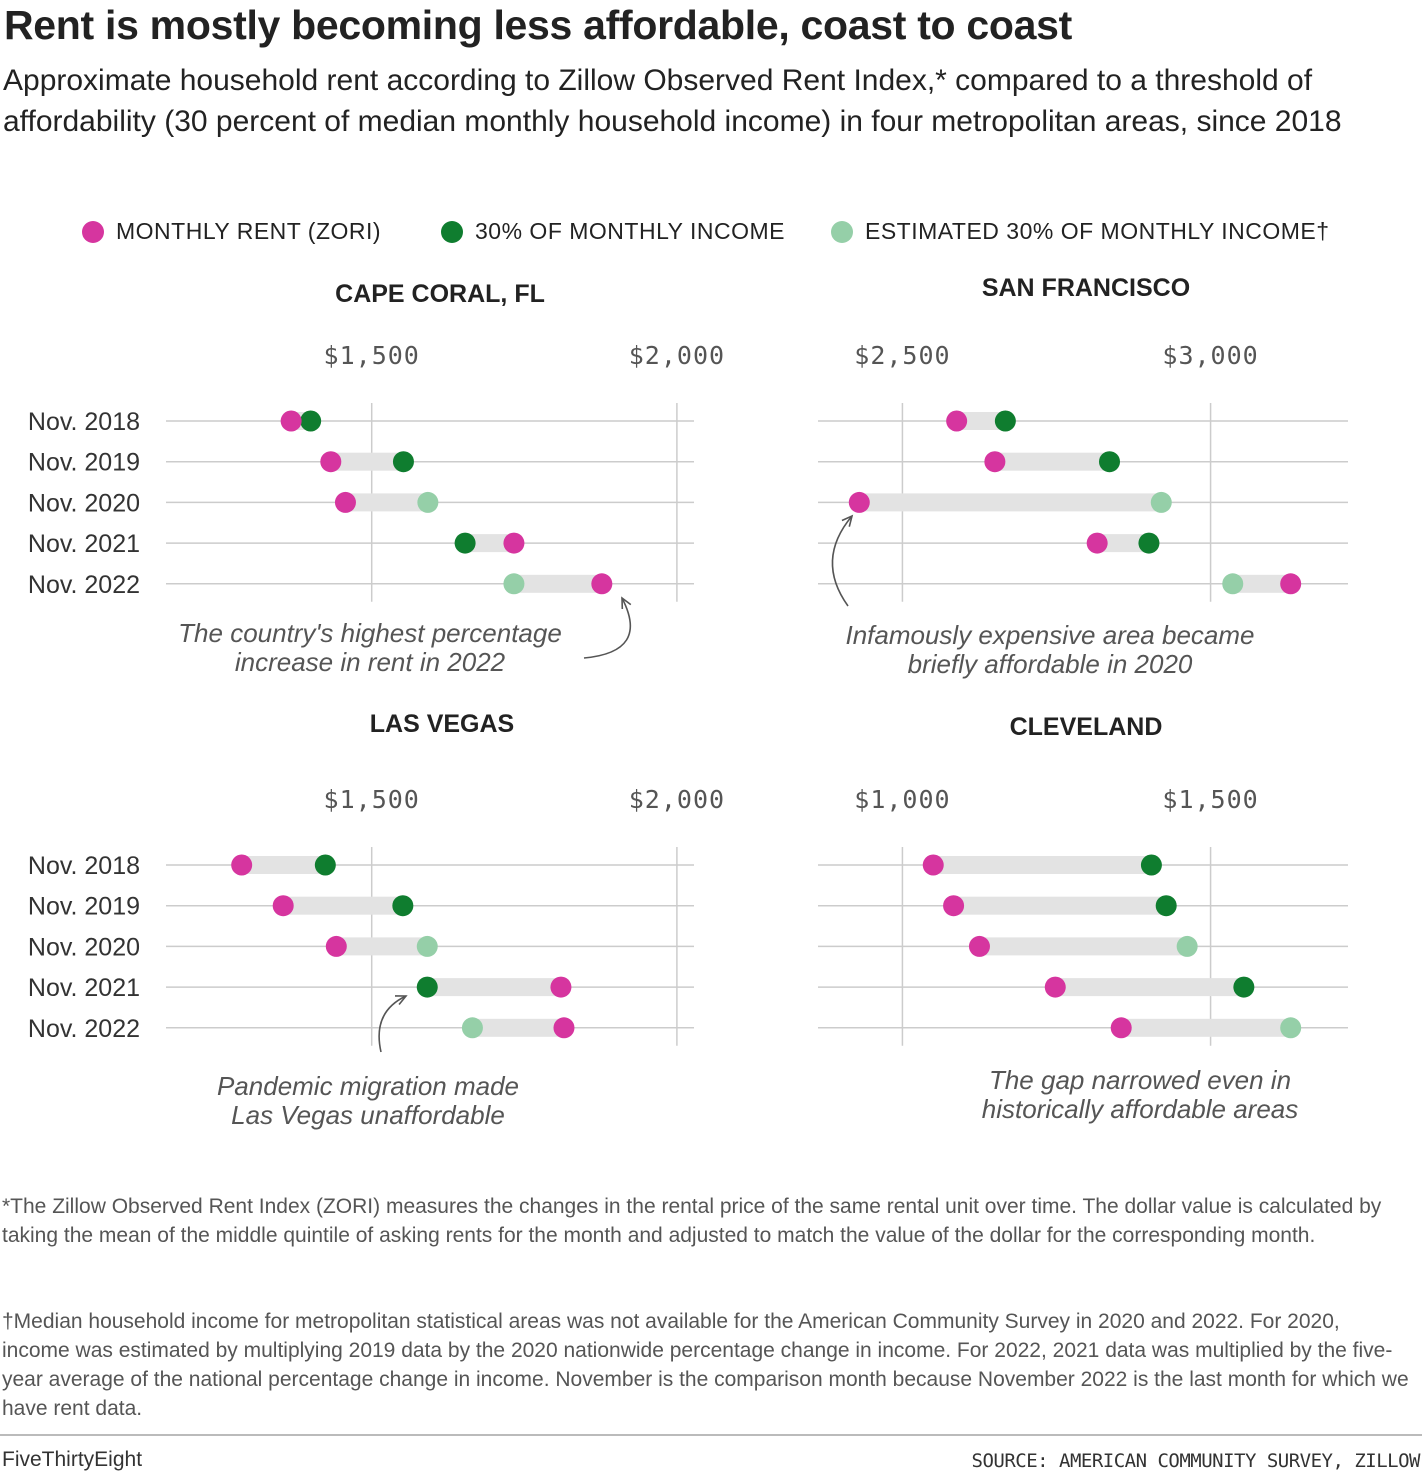 This screenshot has width=1422, height=1480. I want to click on panel-title: CAPE CORAL, FL, so click(440, 294).